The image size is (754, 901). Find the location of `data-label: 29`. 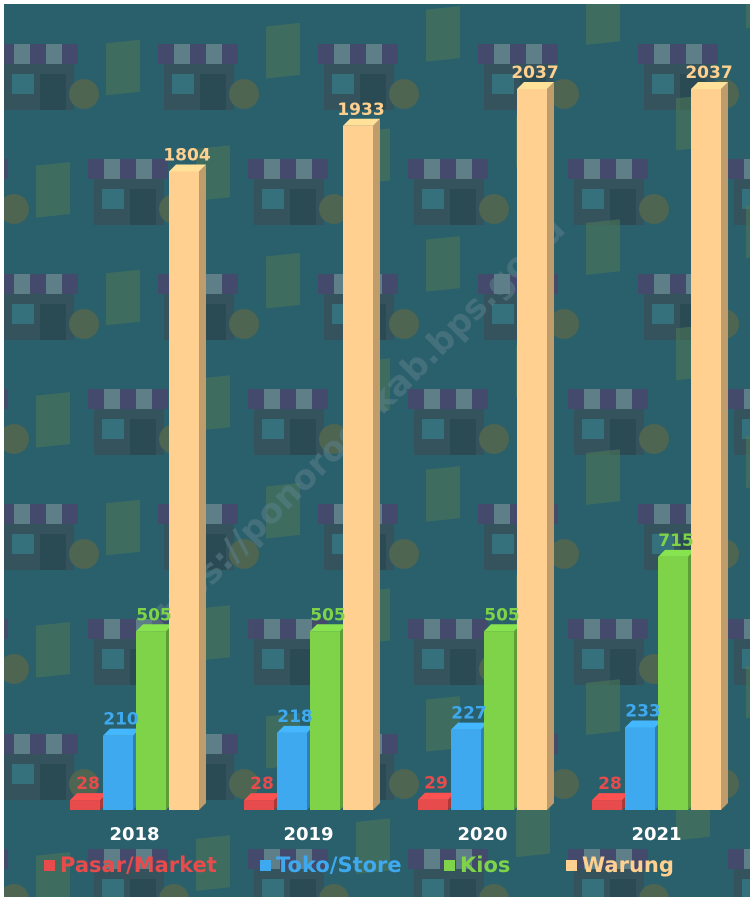

data-label: 29 is located at coordinates (436, 784).